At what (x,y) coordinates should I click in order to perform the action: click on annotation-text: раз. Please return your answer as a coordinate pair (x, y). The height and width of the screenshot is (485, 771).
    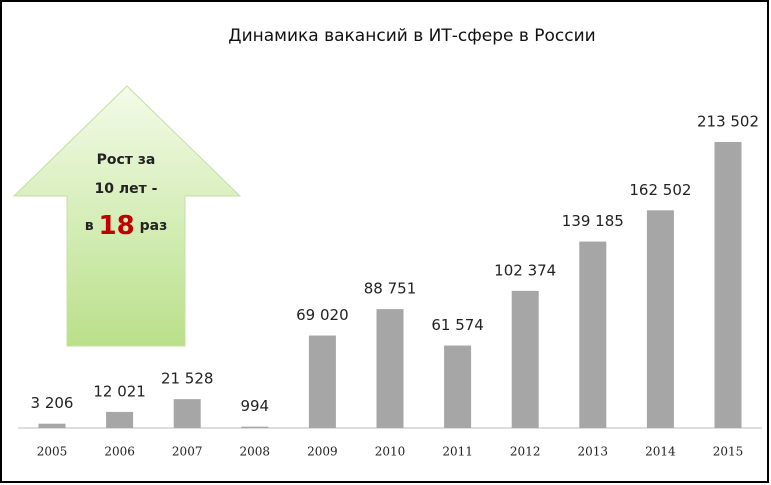
    Looking at the image, I should click on (154, 226).